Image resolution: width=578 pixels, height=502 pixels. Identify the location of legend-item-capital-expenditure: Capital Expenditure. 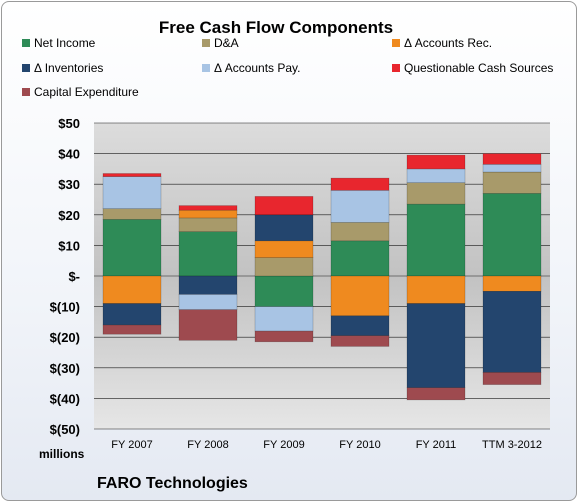
(80, 92).